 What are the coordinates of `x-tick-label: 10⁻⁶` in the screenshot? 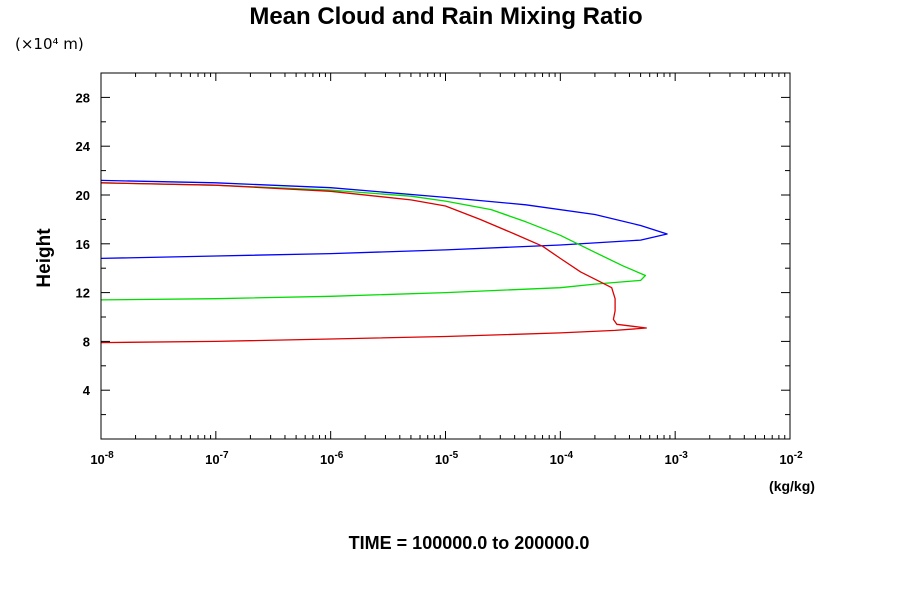 It's located at (332, 458).